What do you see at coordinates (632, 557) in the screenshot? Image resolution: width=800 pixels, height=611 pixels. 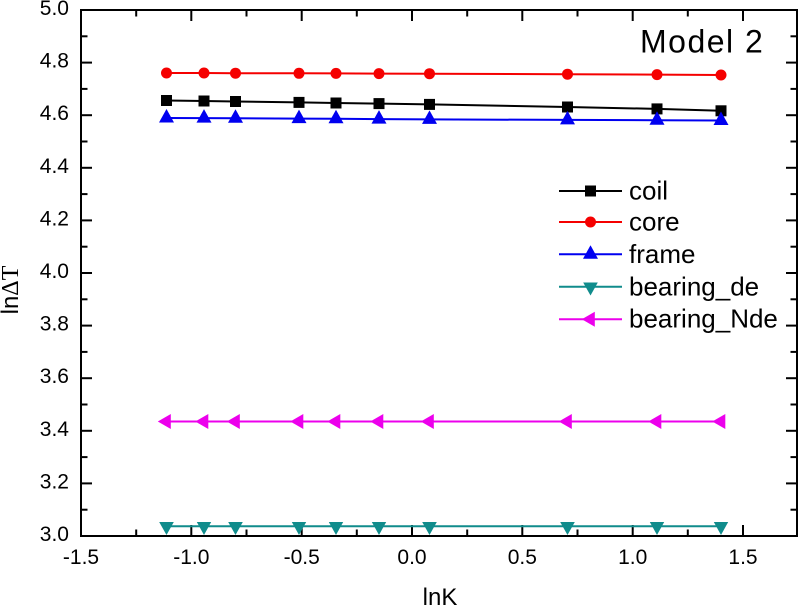 I see `svg-text: 1.0` at bounding box center [632, 557].